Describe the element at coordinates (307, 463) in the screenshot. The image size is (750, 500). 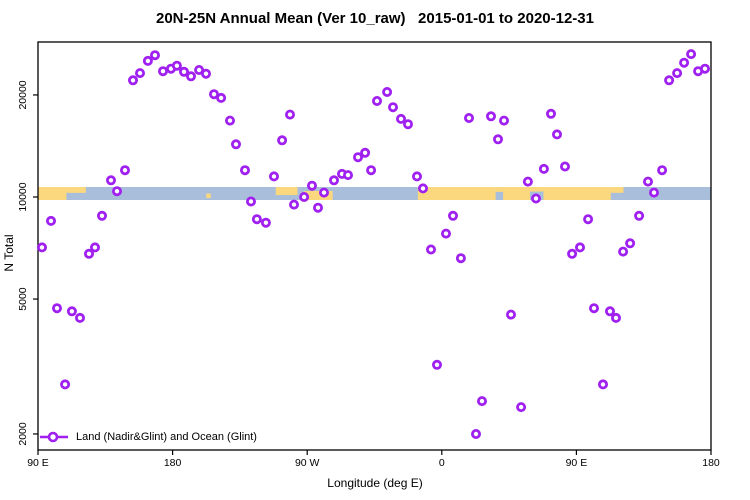
I see `x-tick-label: 90 W` at that location.